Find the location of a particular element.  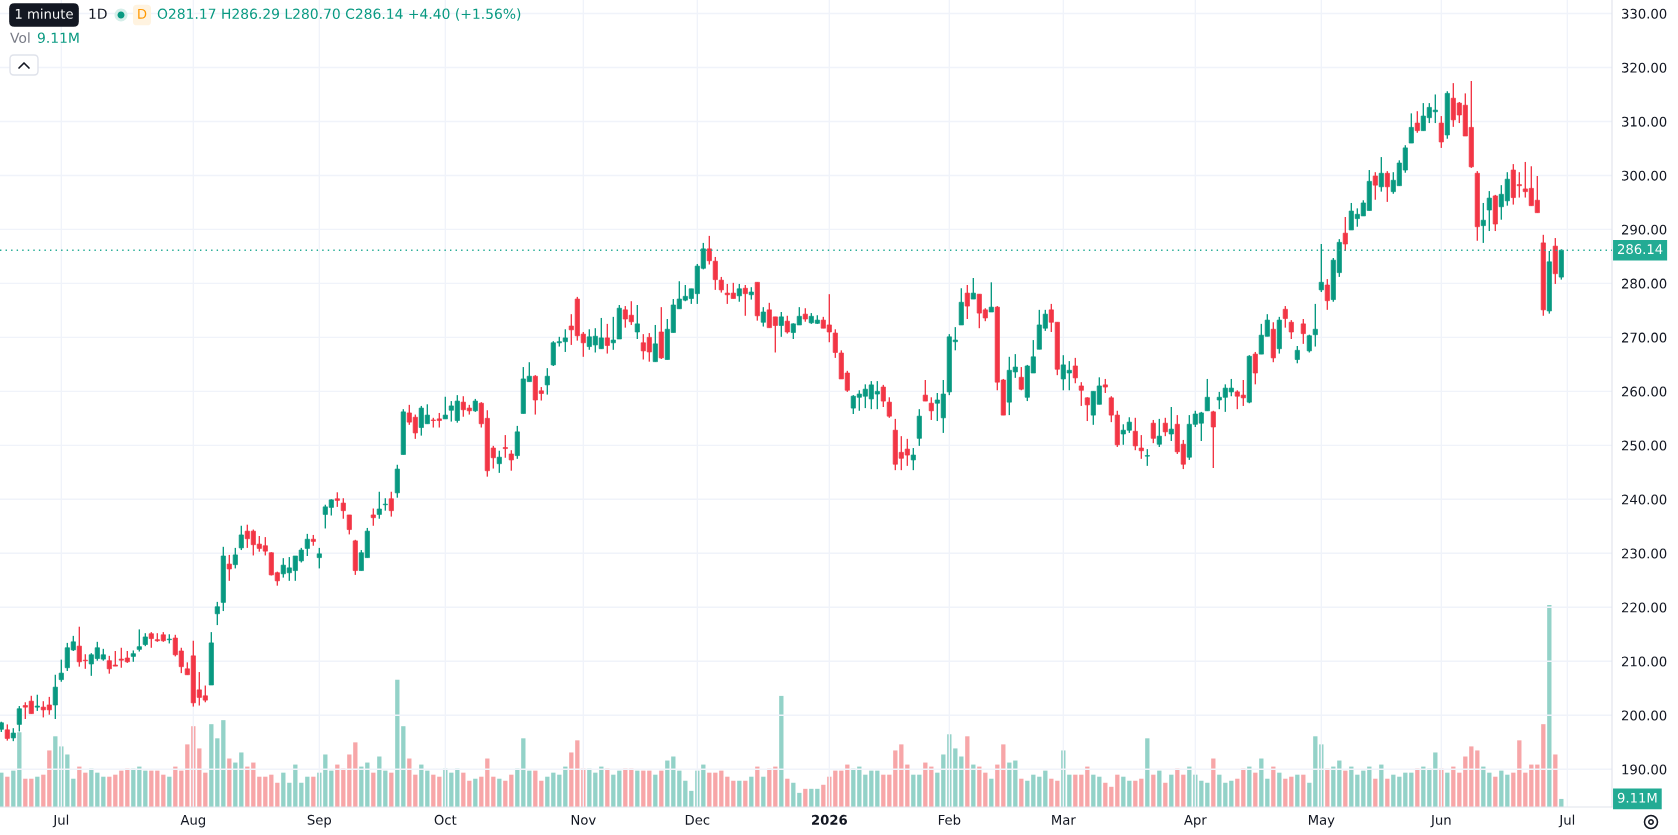

y-tick-label: 210.00 is located at coordinates (1644, 661).